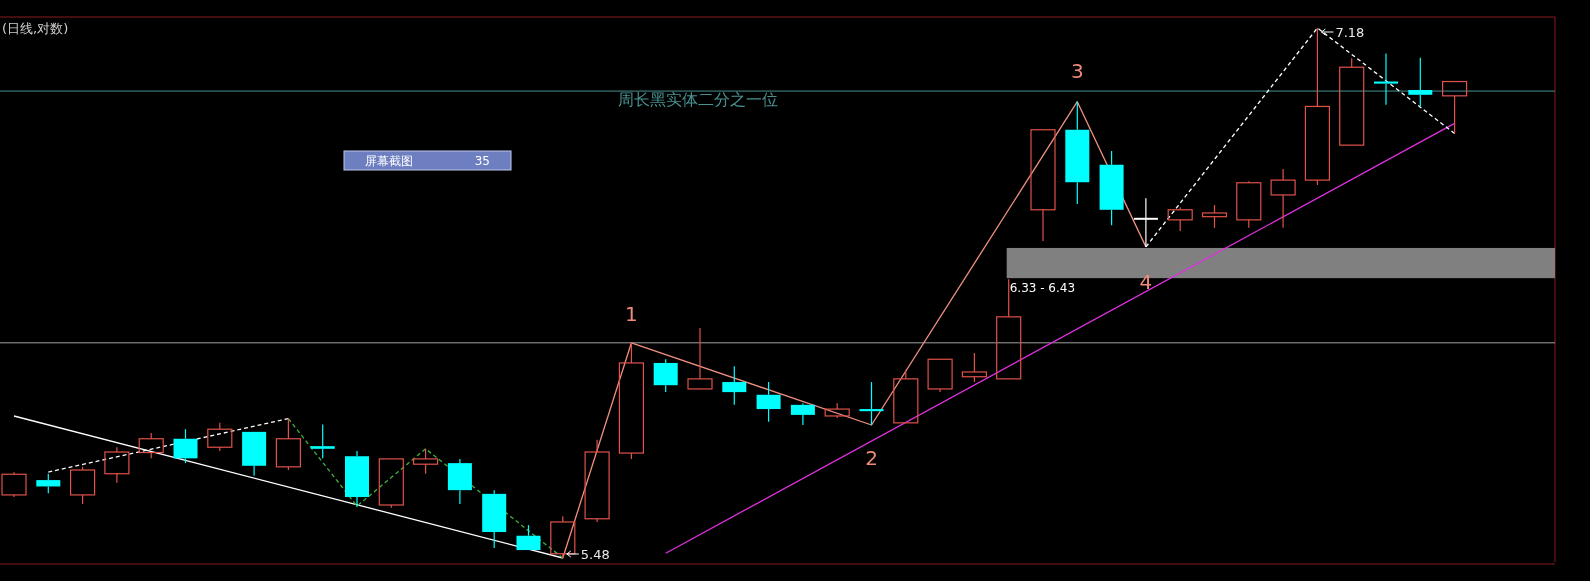  I want to click on annotation: 1, so click(631, 313).